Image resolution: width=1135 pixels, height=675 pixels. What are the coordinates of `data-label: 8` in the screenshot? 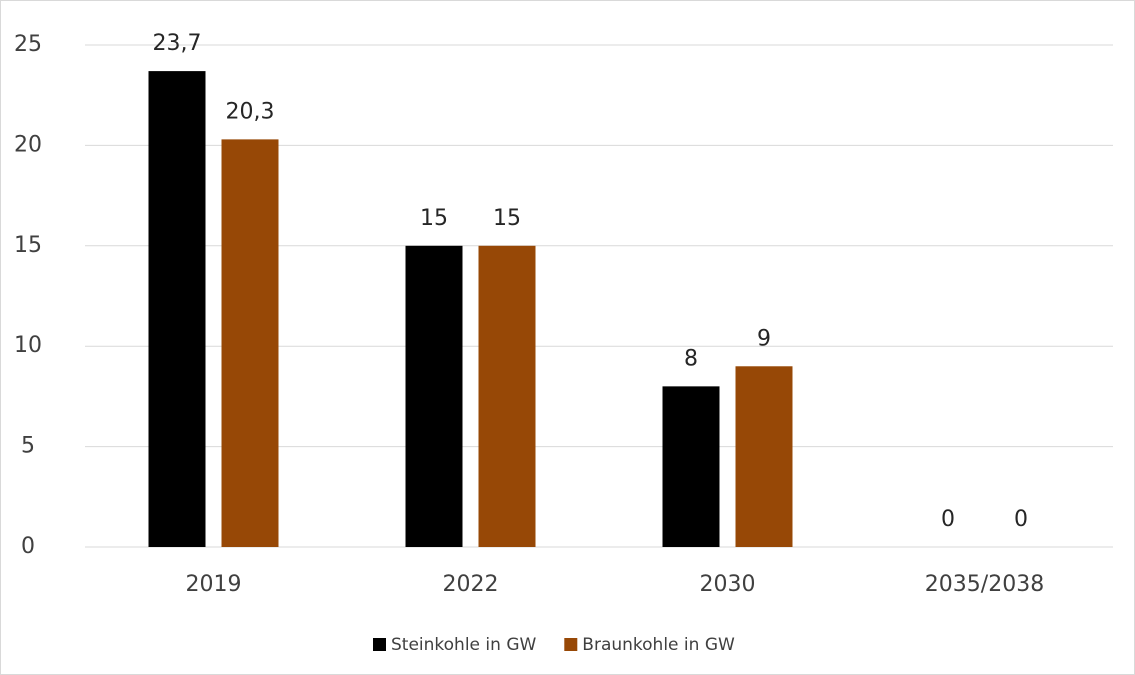 It's located at (691, 358).